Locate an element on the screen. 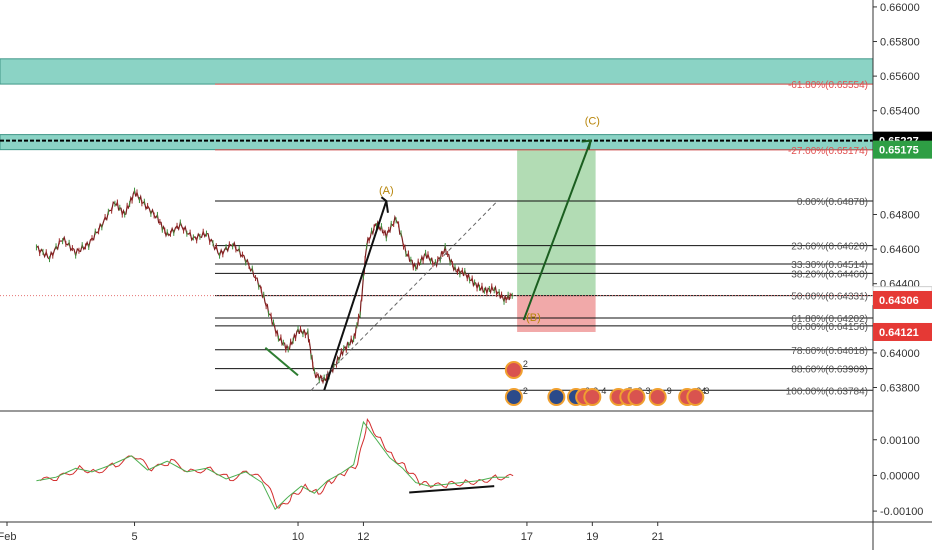 The height and width of the screenshot is (555, 932). time-tick-label: 10 is located at coordinates (298, 537).